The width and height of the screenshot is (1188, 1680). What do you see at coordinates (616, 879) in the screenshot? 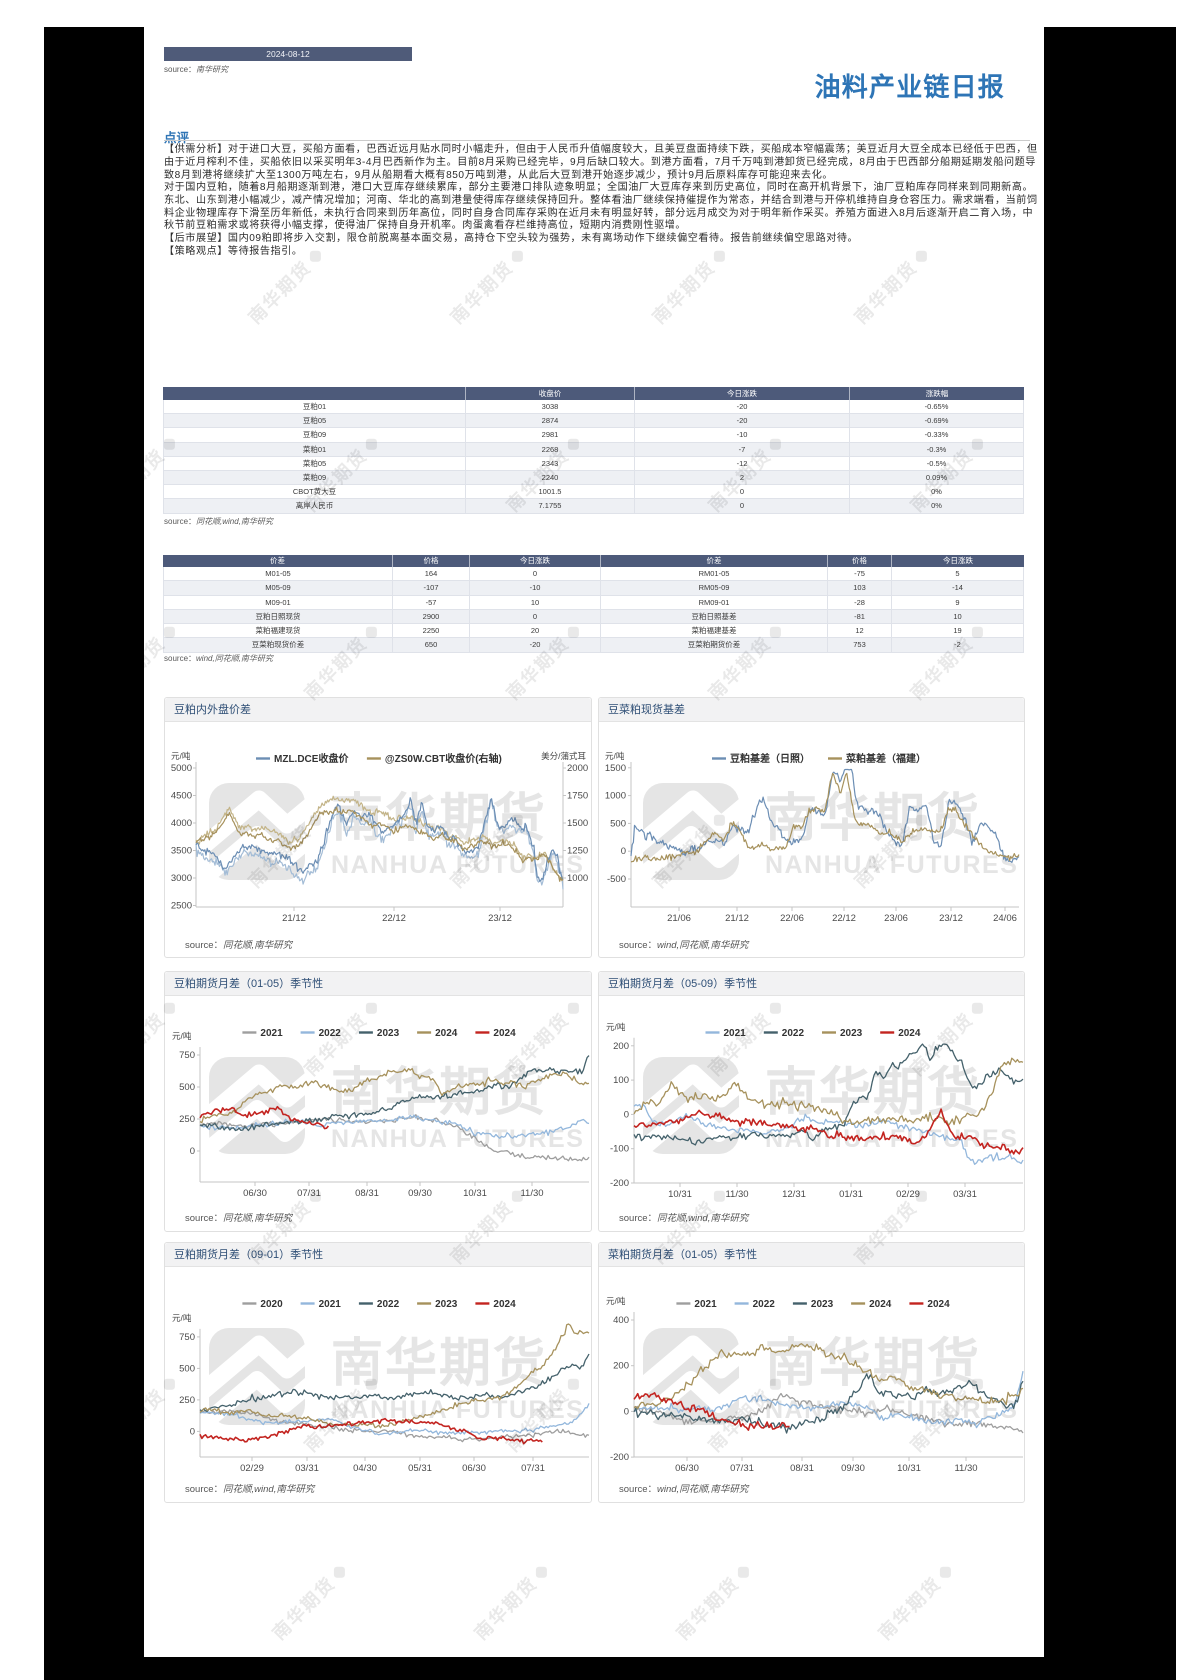
I see `svg-text: -500` at bounding box center [616, 879].